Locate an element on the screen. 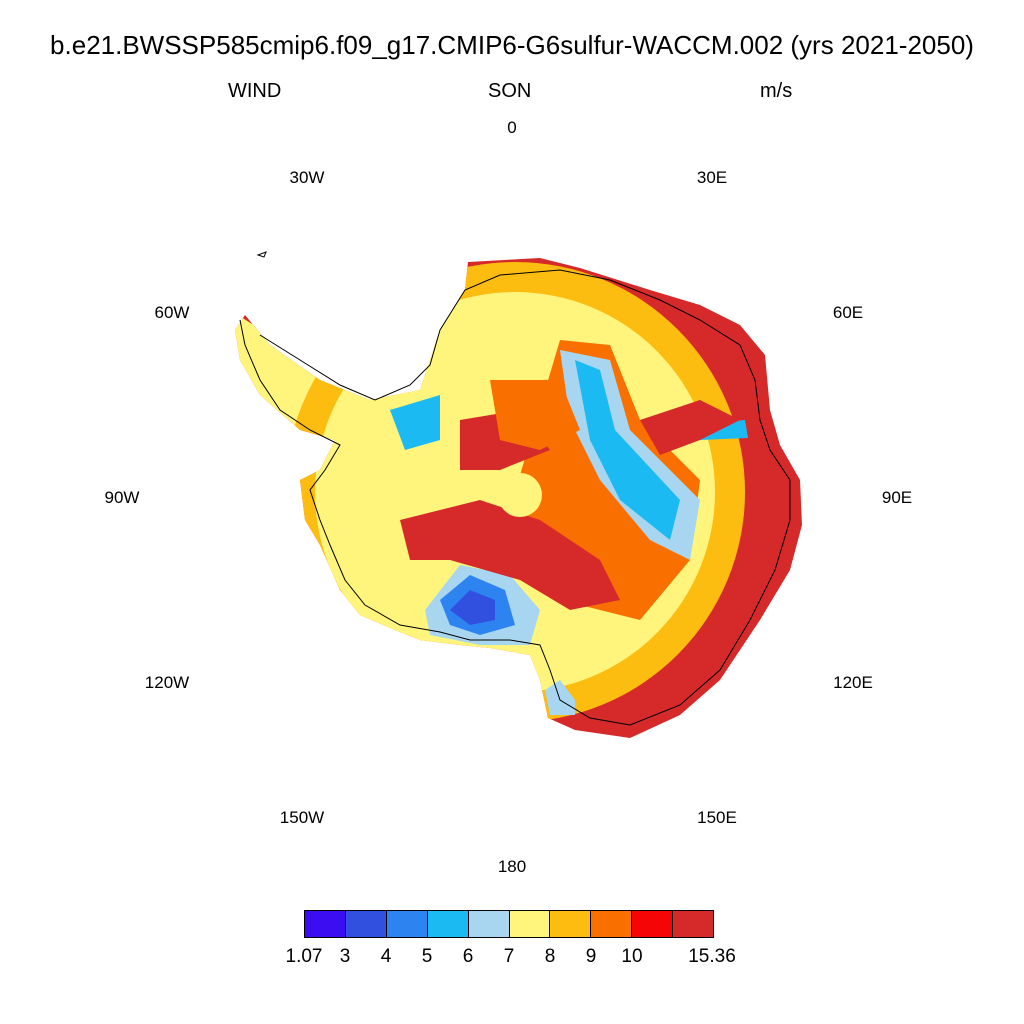  lon-label-90e: 90E is located at coordinates (897, 497).